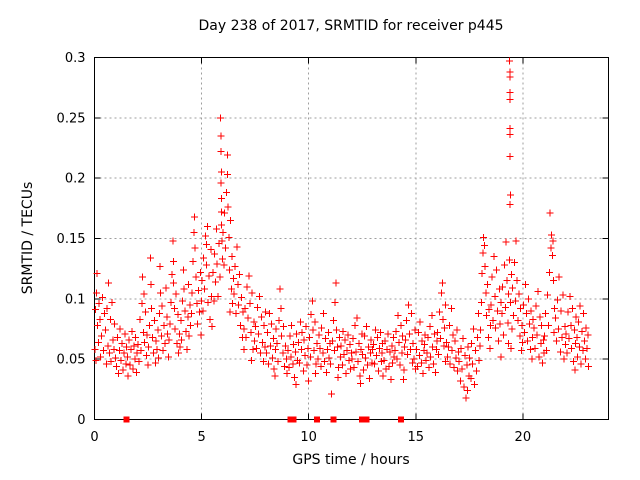  Describe the element at coordinates (523, 437) in the screenshot. I see `x-tick-label: 20` at that location.